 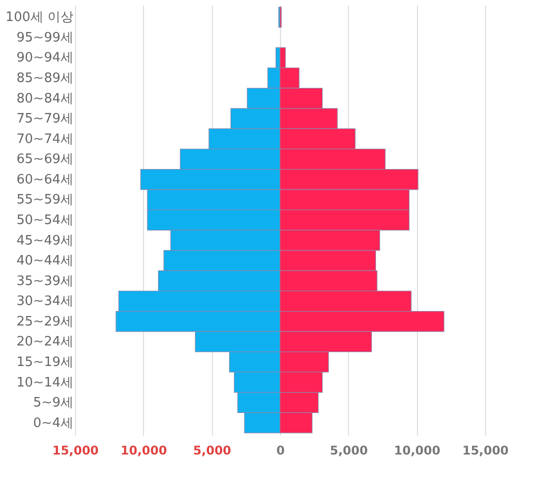 What do you see at coordinates (45, 261) in the screenshot?
I see `y-tick-label: 40~44세` at bounding box center [45, 261].